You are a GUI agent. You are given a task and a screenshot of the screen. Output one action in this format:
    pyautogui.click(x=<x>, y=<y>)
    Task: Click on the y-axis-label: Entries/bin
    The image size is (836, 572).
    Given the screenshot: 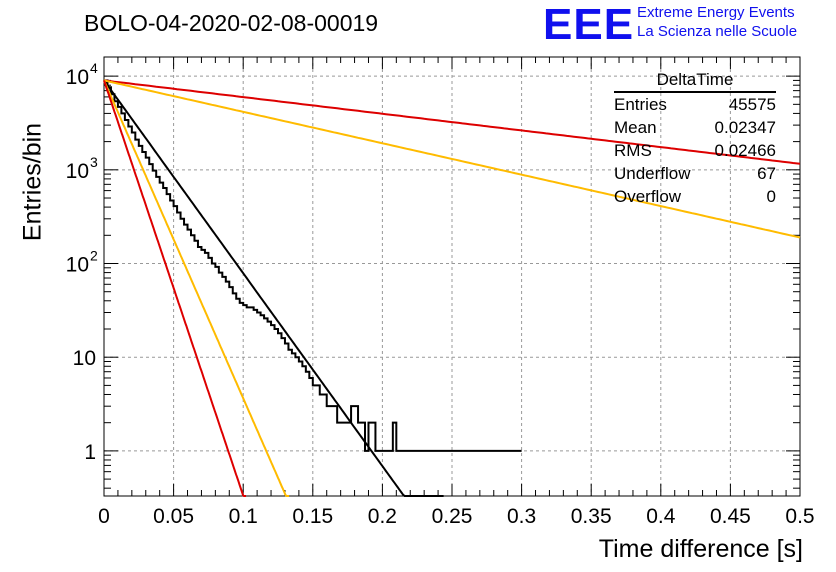 What is the action you would take?
    pyautogui.click(x=32, y=182)
    